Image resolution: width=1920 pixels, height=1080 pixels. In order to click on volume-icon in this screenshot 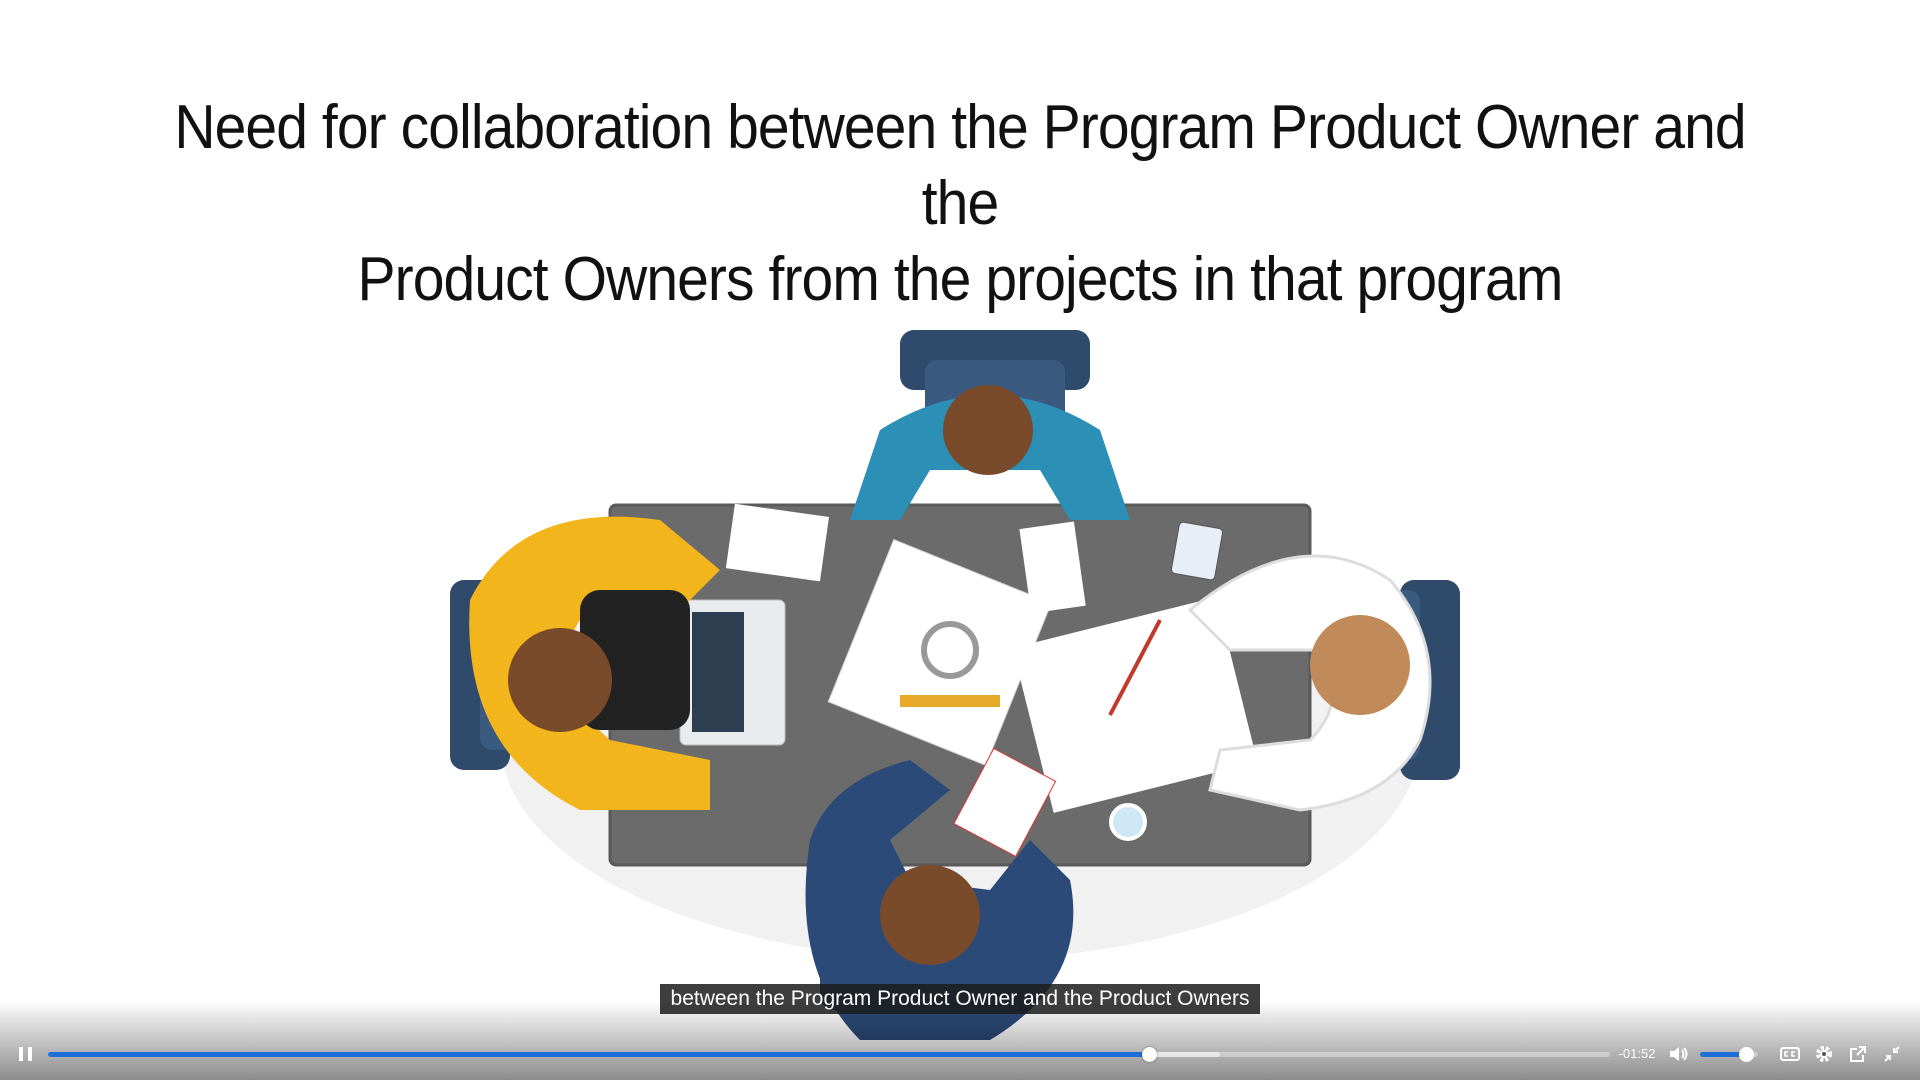, I will do `click(1679, 1054)`.